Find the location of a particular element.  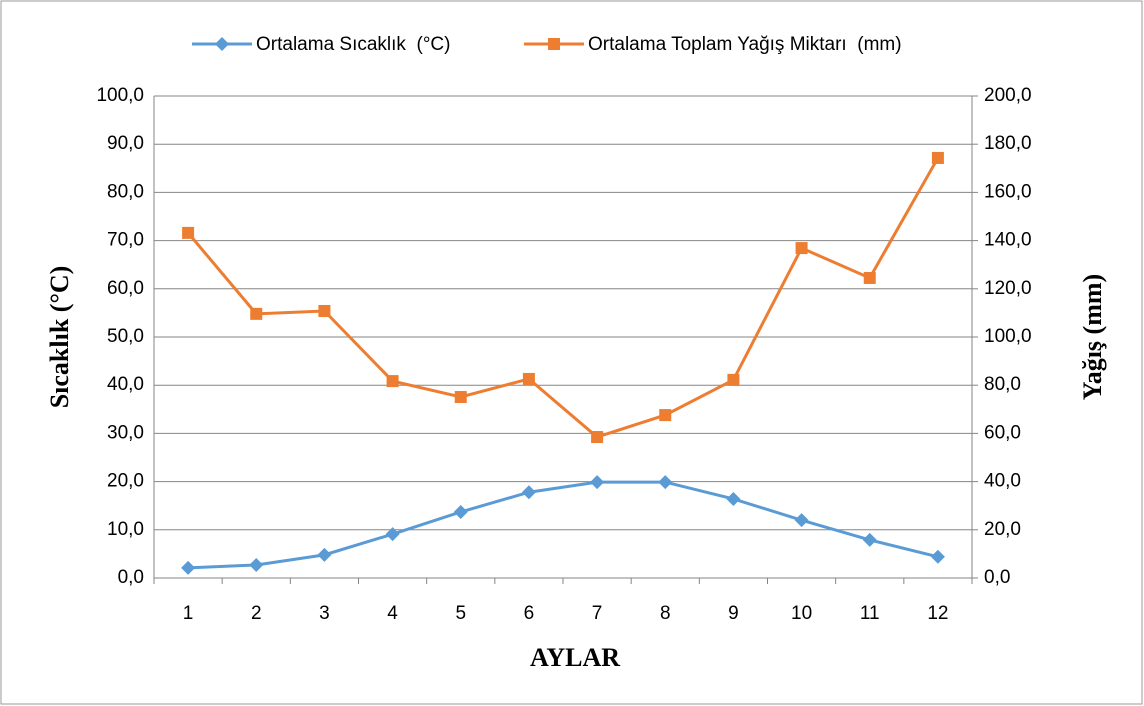

y-axis-title: Sıcaklık (°C) is located at coordinates (59, 337).